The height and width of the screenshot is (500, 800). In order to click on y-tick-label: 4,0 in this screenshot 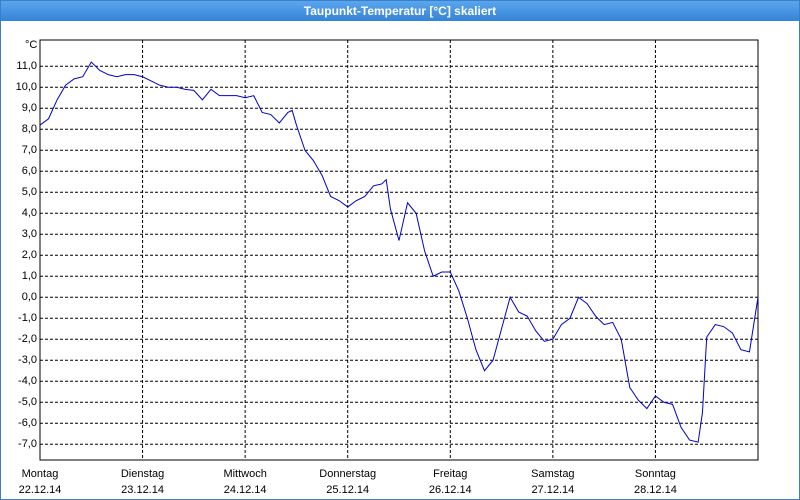, I will do `click(29, 213)`.